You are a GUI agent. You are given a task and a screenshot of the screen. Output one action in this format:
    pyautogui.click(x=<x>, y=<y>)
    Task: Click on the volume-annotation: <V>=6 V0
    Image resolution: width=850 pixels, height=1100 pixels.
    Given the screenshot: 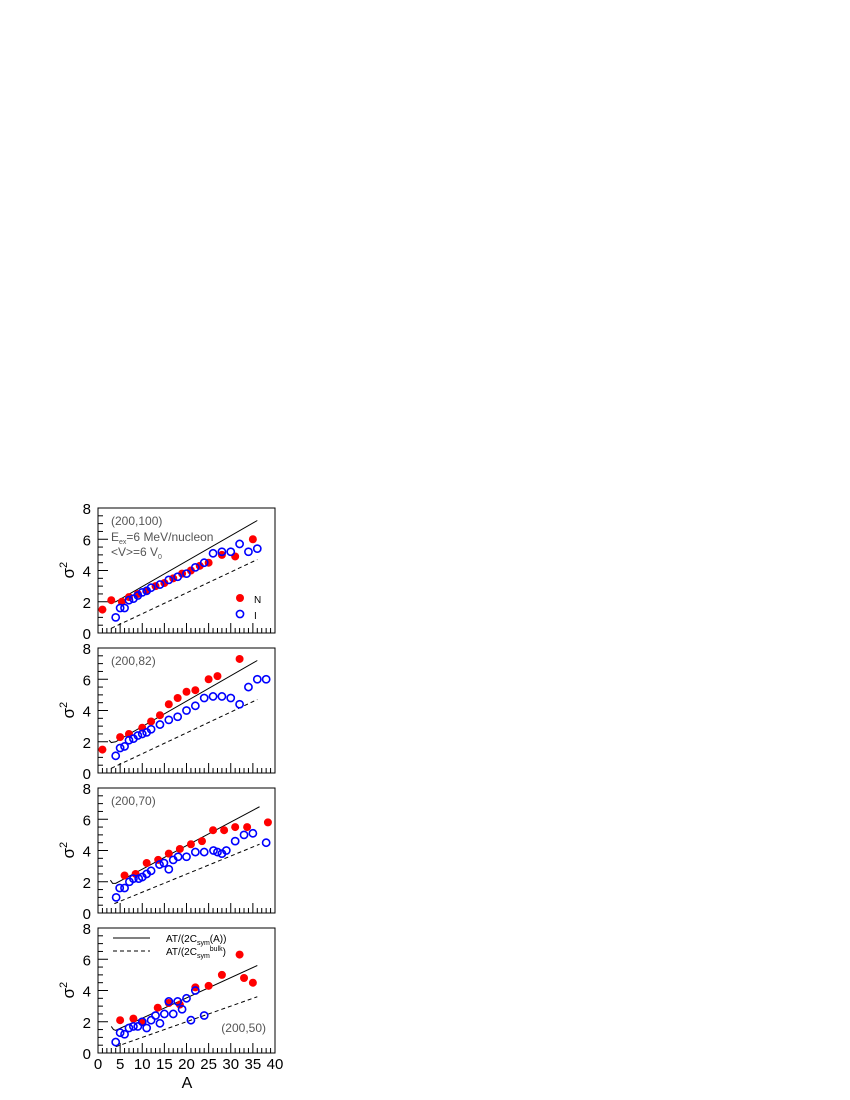 What is the action you would take?
    pyautogui.click(x=136, y=553)
    